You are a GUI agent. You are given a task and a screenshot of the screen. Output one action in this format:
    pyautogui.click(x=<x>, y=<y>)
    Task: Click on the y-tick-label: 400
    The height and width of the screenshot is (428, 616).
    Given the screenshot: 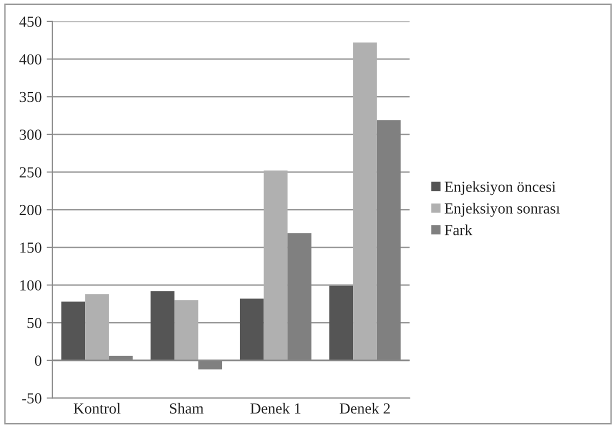 What is the action you would take?
    pyautogui.click(x=30, y=59)
    